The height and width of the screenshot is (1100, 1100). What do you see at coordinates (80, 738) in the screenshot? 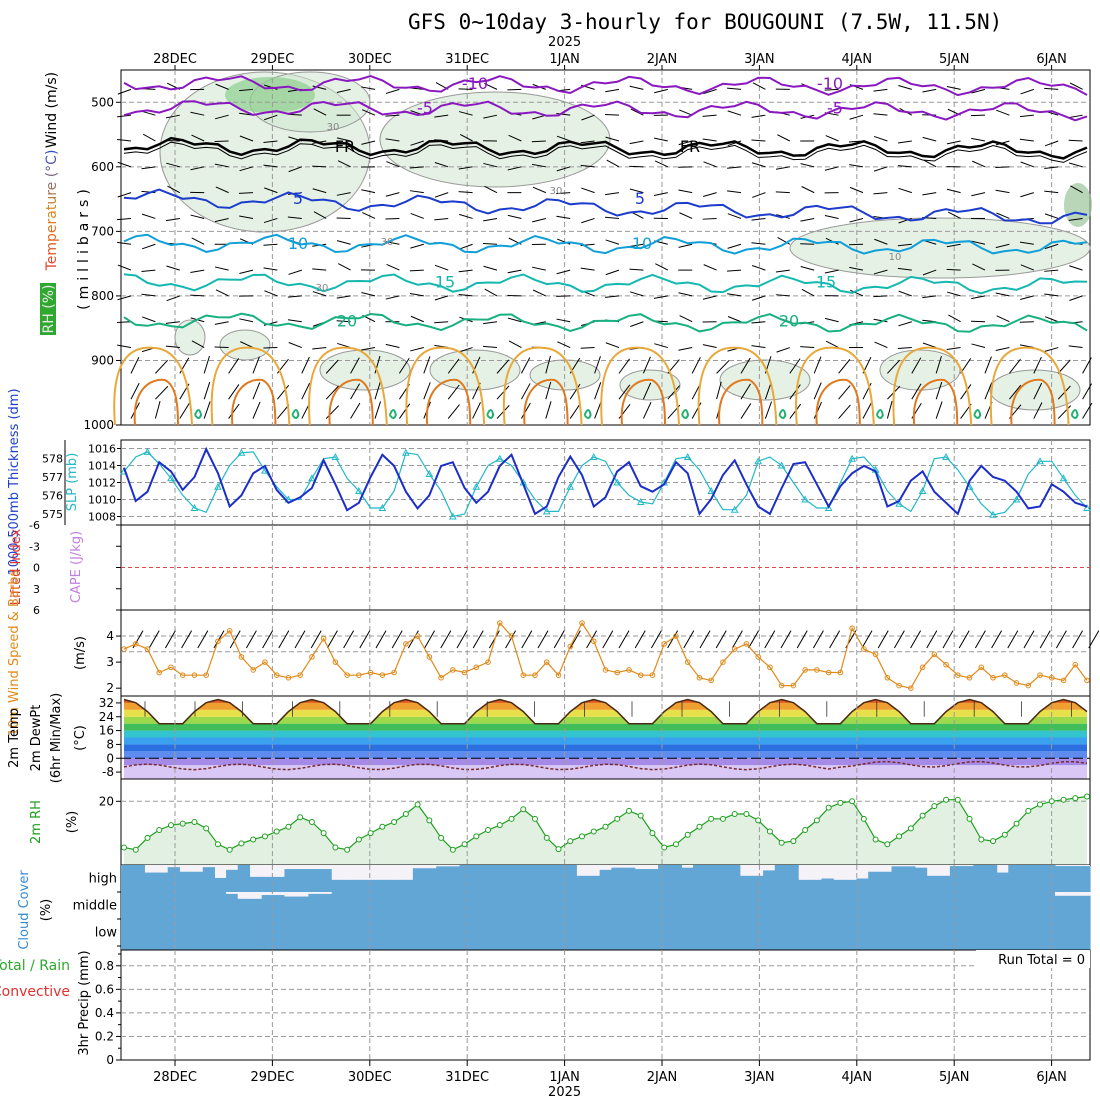
I see `temp-unit-label: (°C)` at bounding box center [80, 738].